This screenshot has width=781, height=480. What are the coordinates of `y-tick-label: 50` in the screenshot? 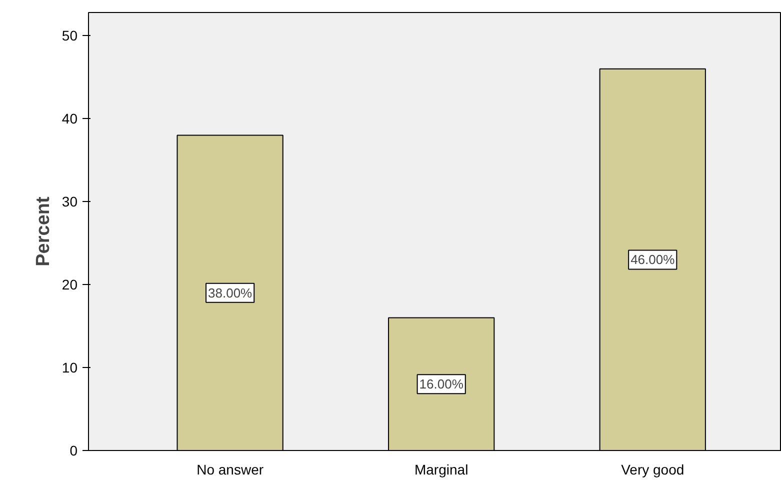 It's located at (70, 36).